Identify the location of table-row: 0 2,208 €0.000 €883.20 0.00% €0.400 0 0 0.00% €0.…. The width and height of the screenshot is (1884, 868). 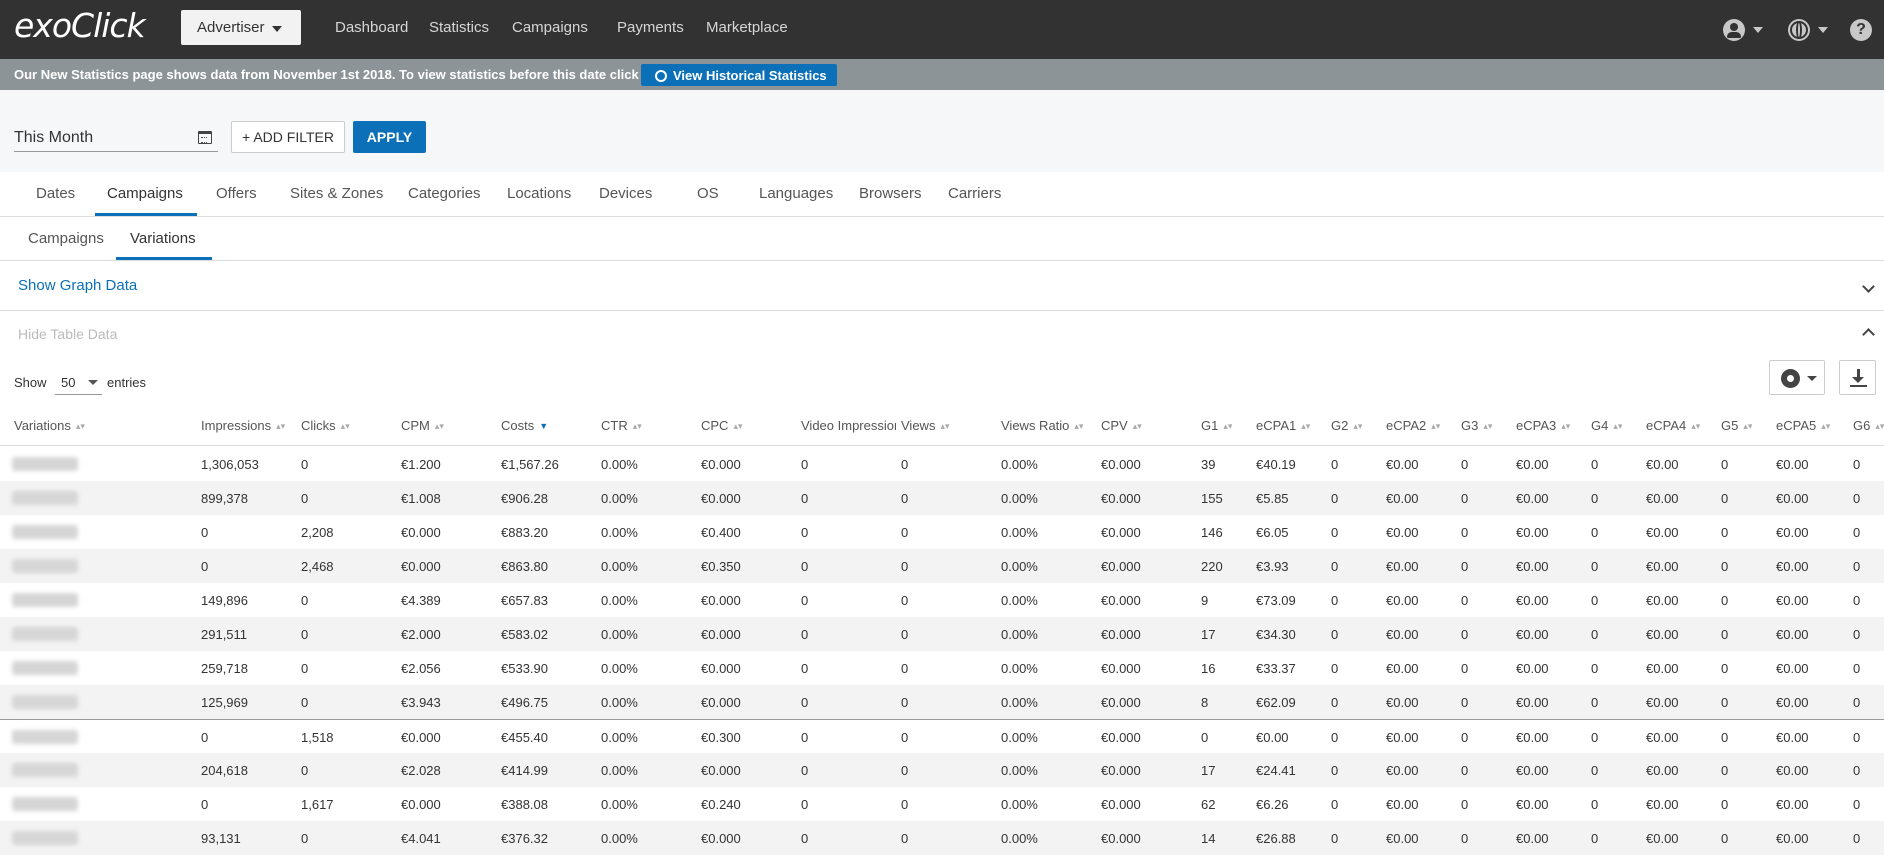
(942, 532).